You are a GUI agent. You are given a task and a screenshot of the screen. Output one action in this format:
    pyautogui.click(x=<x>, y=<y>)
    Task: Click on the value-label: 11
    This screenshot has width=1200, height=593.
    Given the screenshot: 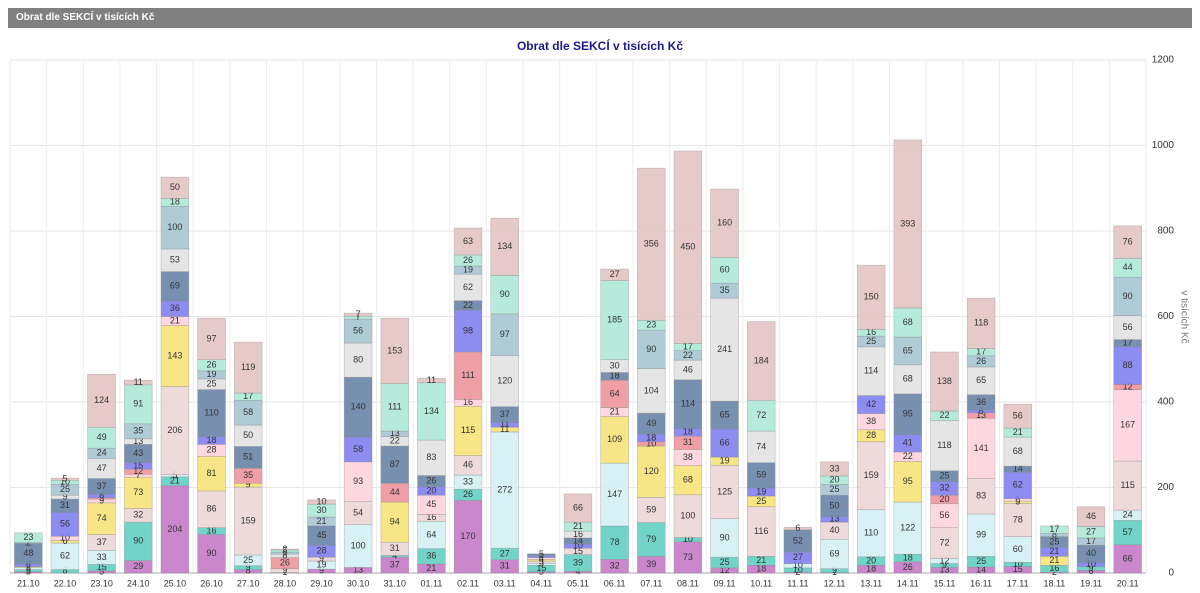 What is the action you would take?
    pyautogui.click(x=431, y=380)
    